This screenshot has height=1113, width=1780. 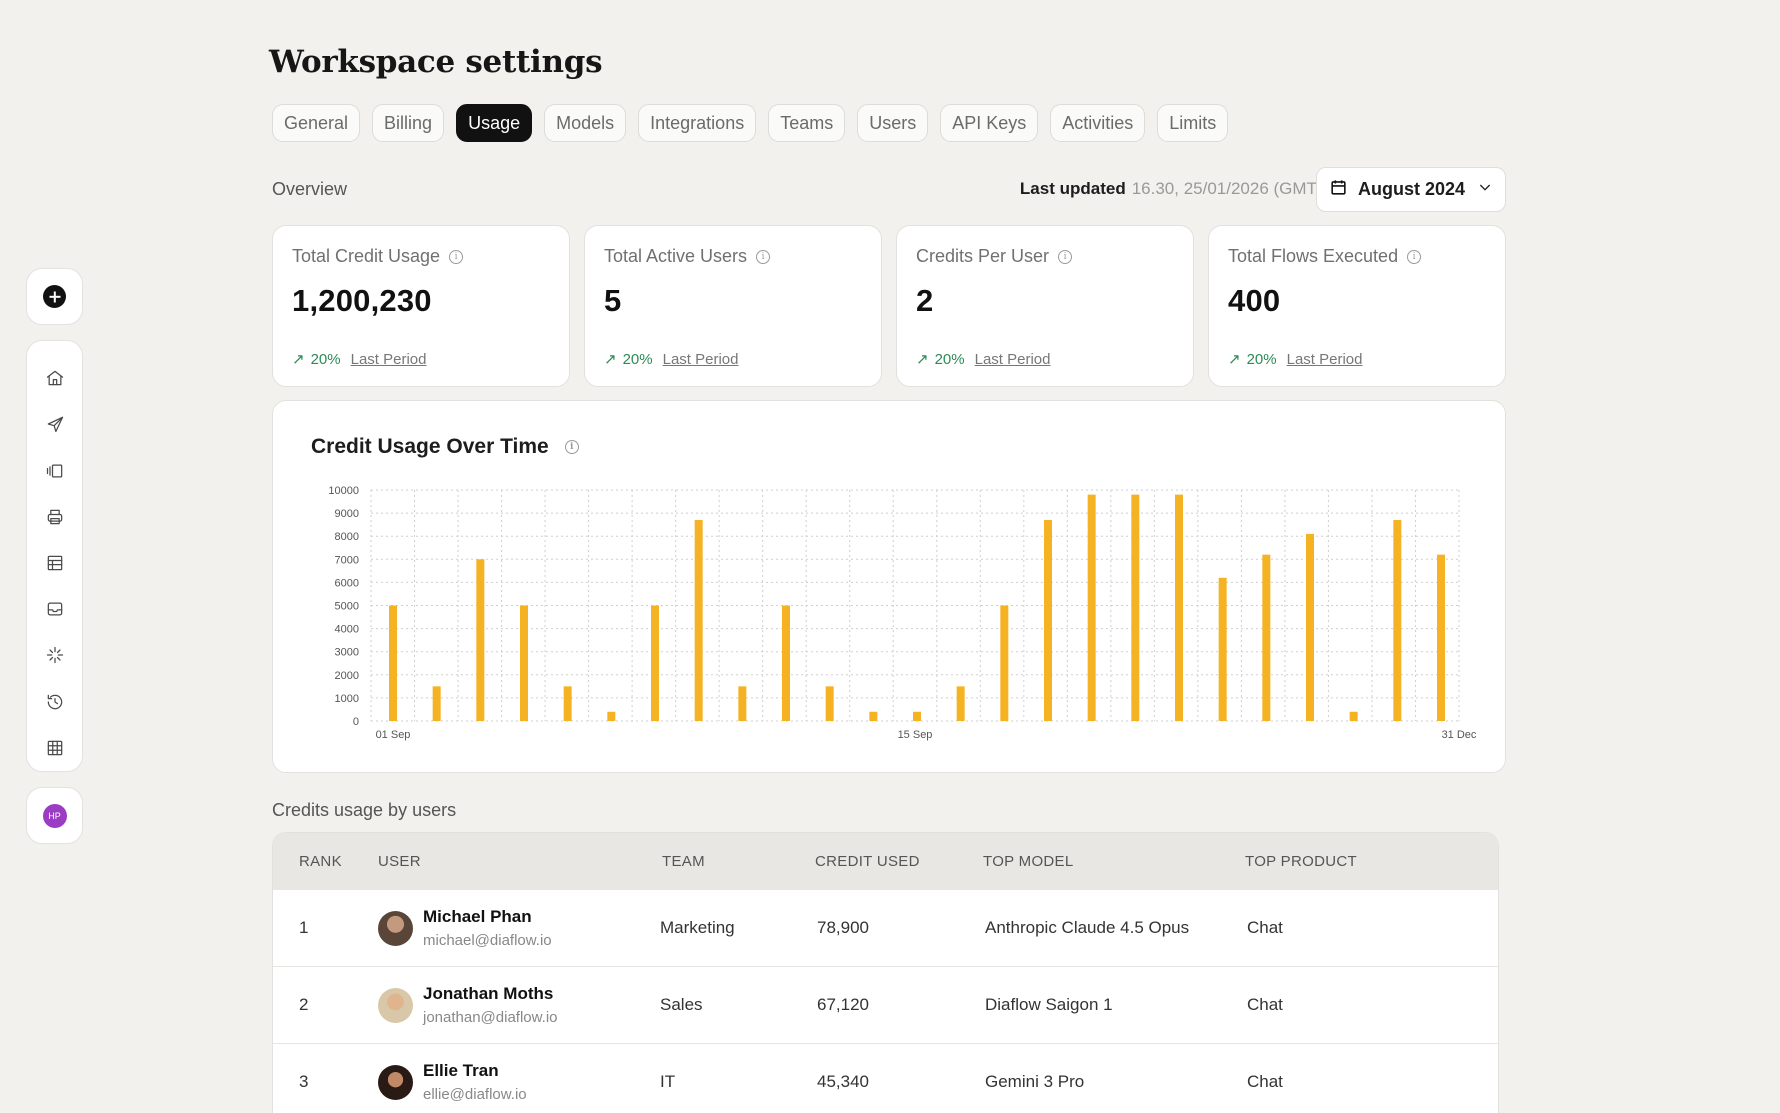 What do you see at coordinates (347, 560) in the screenshot?
I see `y-tick-label: 7000` at bounding box center [347, 560].